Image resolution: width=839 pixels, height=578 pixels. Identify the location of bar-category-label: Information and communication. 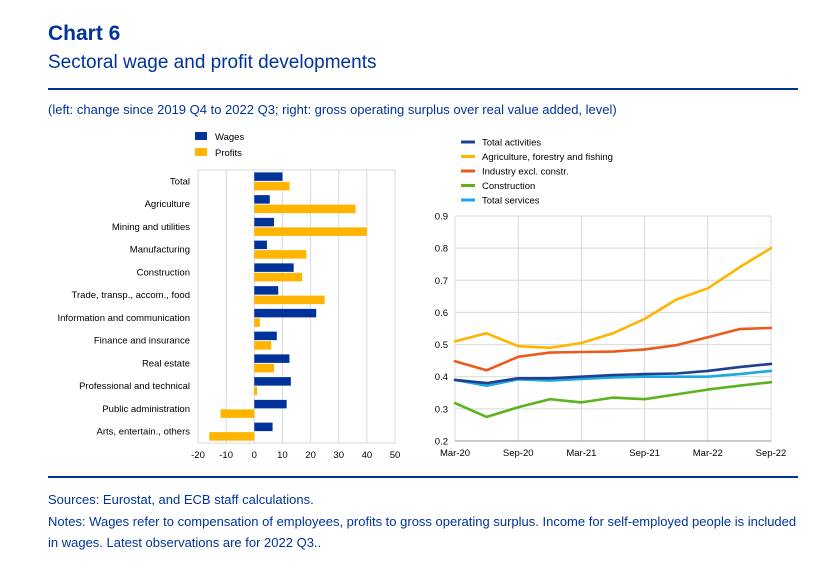
(123, 318).